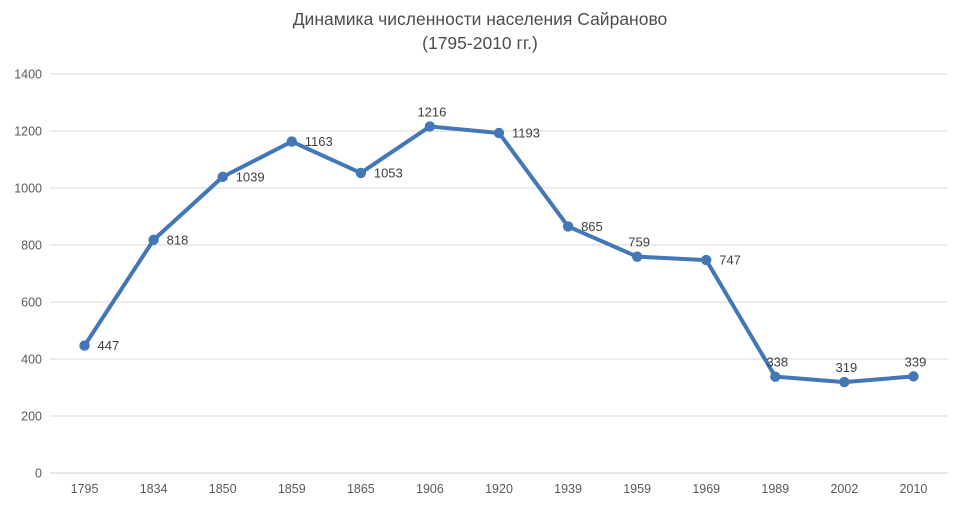  Describe the element at coordinates (914, 489) in the screenshot. I see `x-tick-label: 2010` at that location.